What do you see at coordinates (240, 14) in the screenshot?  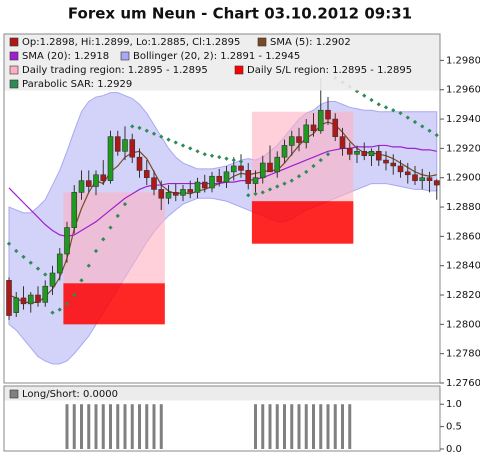 I see `chart-title: Forex um Neun - Chart 03.10.2012 09:31` at bounding box center [240, 14].